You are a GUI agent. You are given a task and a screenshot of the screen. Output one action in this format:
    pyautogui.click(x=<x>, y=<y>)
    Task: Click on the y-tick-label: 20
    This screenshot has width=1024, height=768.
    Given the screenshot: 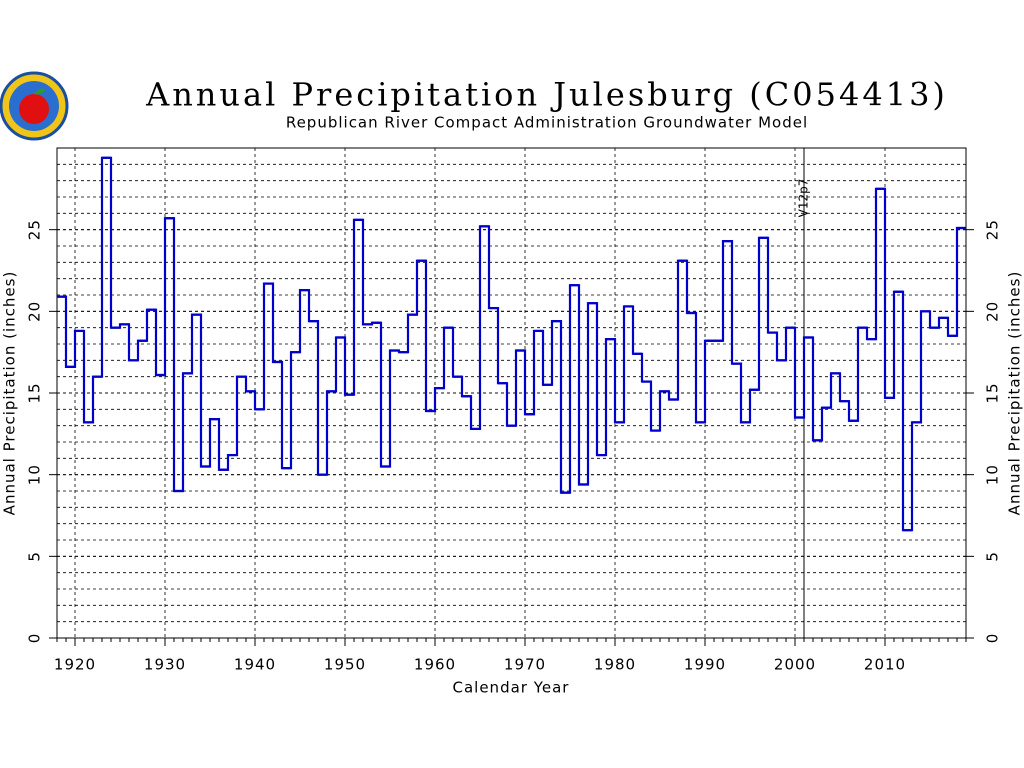 What is the action you would take?
    pyautogui.click(x=35, y=311)
    